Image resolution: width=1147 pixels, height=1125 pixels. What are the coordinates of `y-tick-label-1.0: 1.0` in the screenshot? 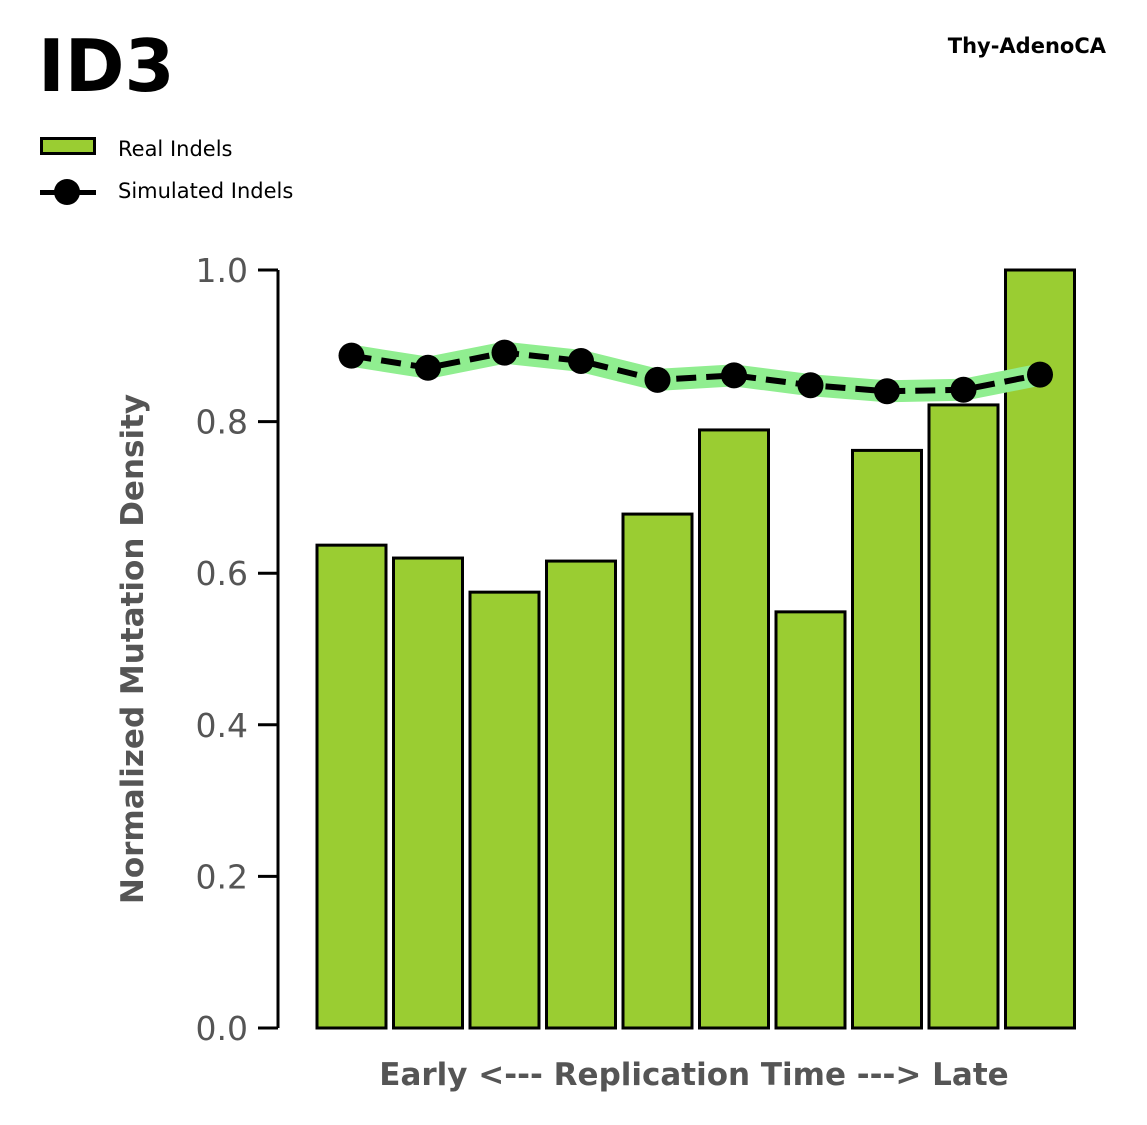 It's located at (222, 270).